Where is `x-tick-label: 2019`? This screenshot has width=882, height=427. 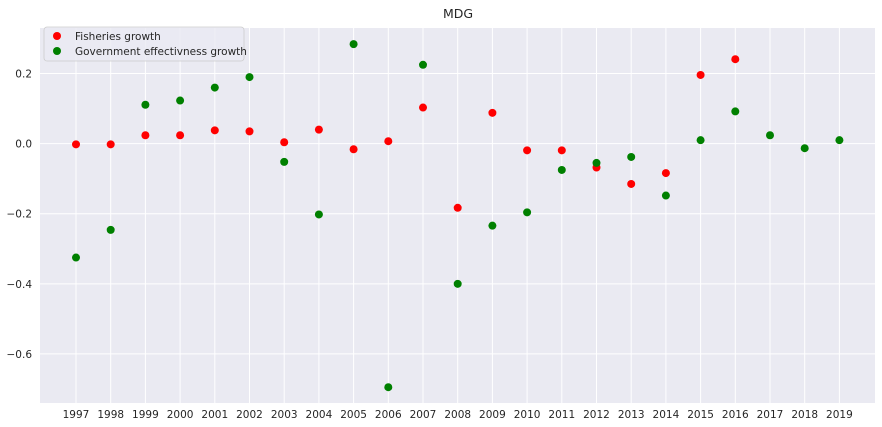 x-tick-label: 2019 is located at coordinates (839, 415).